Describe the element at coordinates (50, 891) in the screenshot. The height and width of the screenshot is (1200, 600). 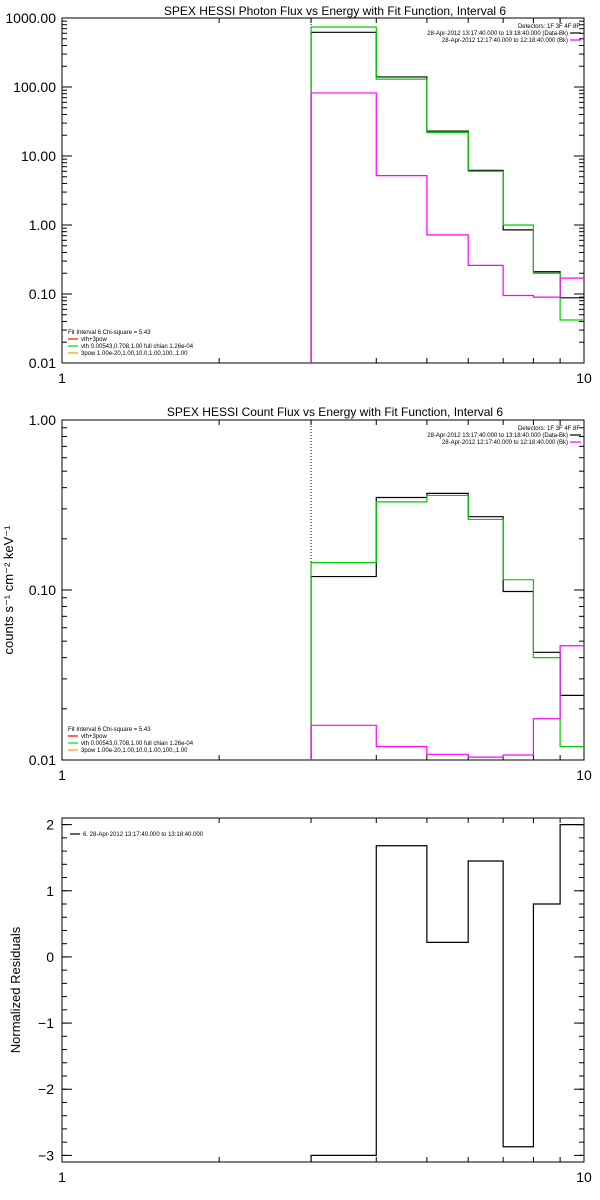
I see `y-tick-label: 1` at that location.